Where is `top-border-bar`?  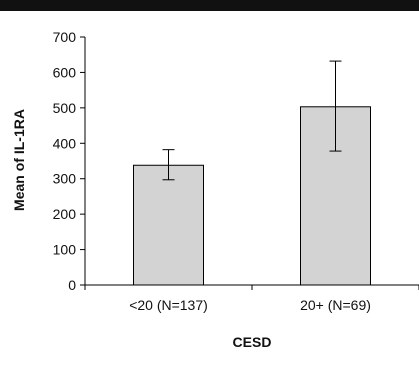
top-border-bar is located at coordinates (209, 5).